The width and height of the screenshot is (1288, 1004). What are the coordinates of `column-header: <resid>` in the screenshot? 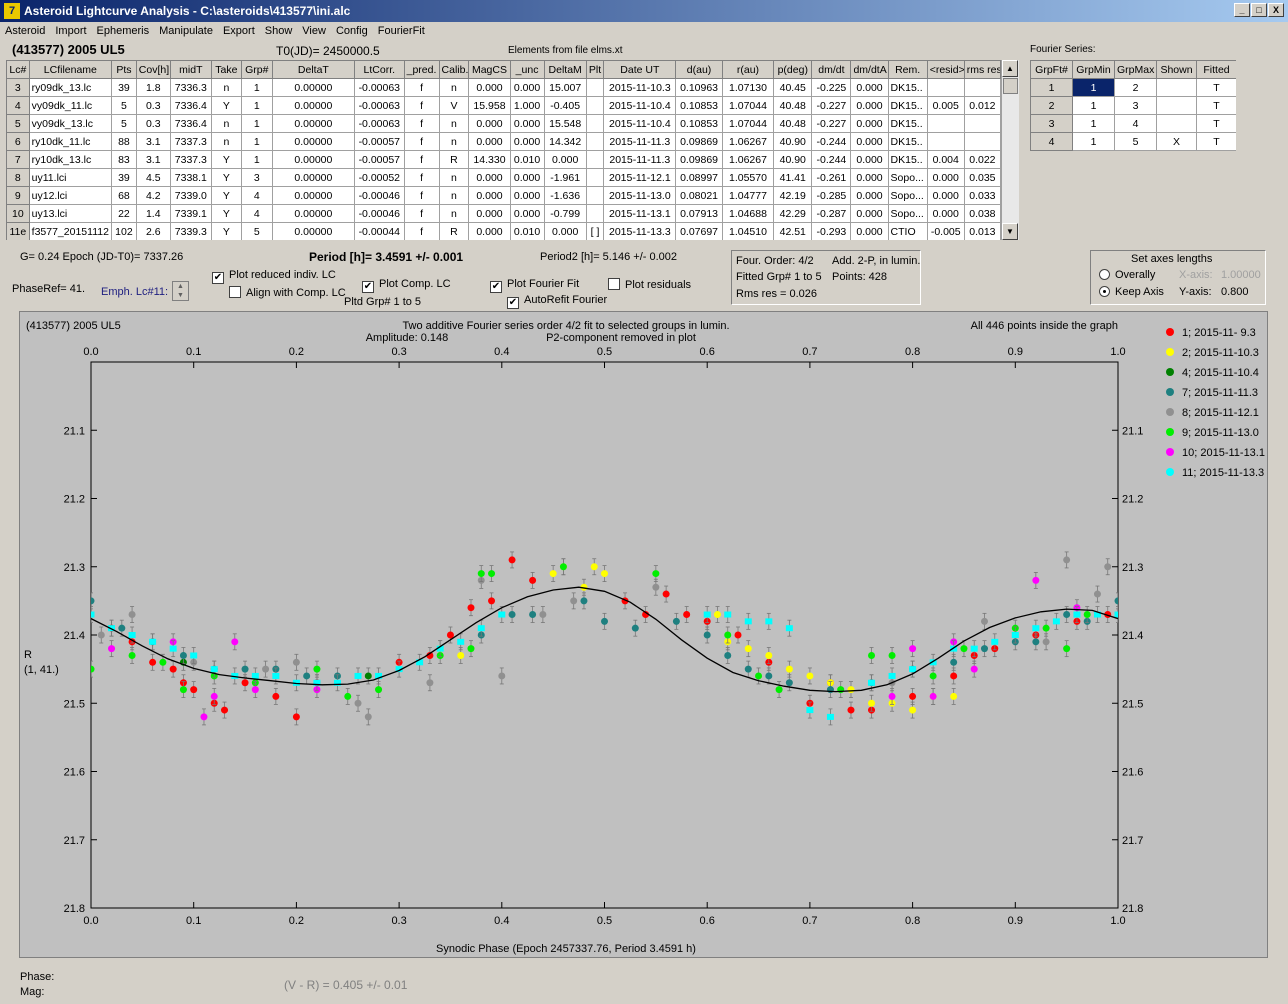 It's located at (945, 69).